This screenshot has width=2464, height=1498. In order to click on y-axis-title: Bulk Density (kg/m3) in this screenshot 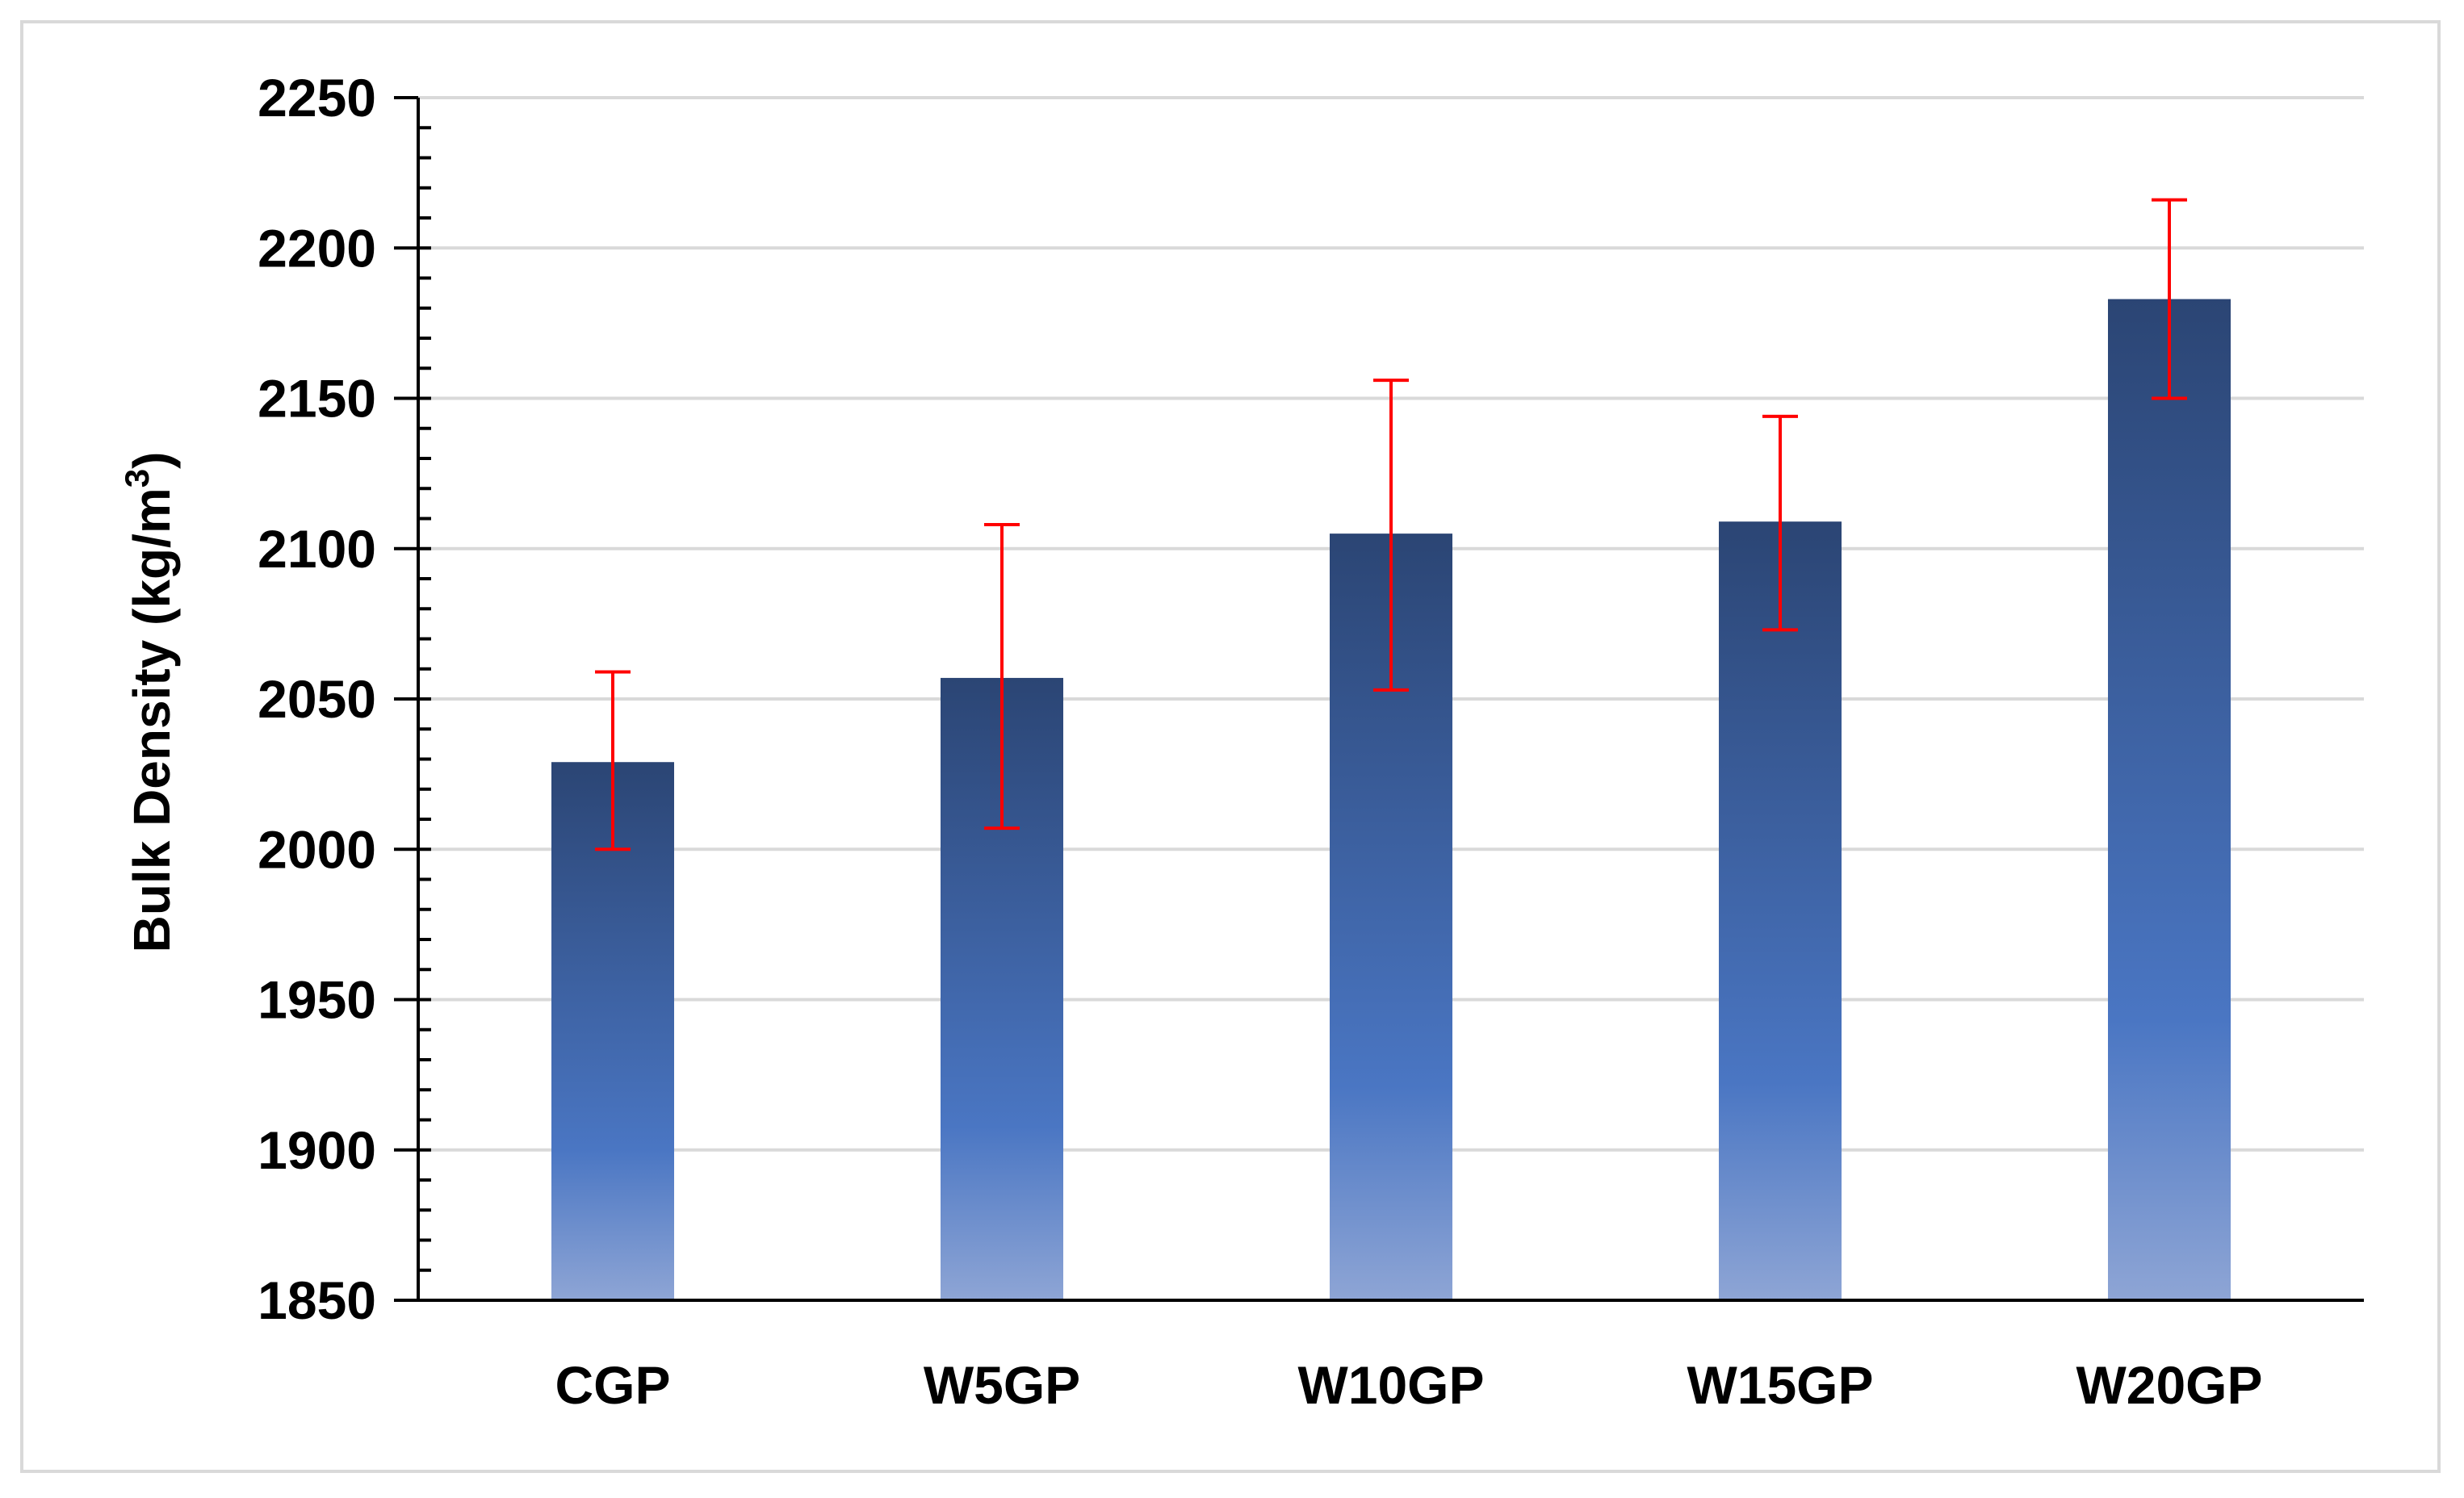, I will do `click(149, 702)`.